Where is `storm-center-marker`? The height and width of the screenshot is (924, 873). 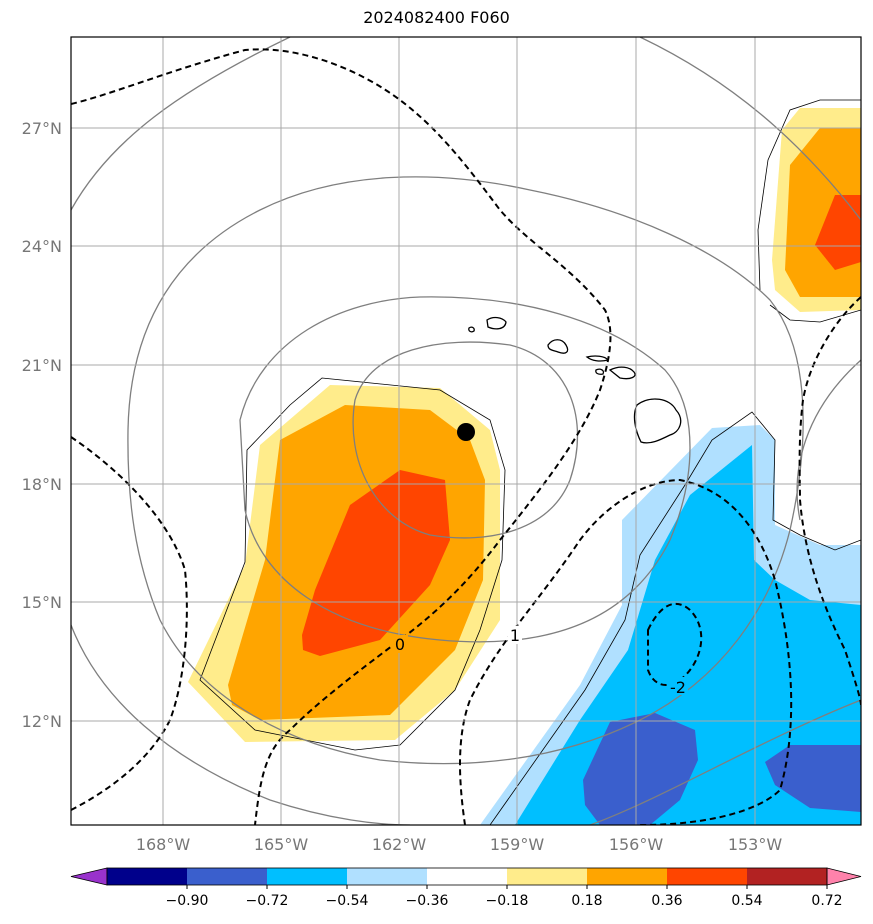 storm-center-marker is located at coordinates (466, 432).